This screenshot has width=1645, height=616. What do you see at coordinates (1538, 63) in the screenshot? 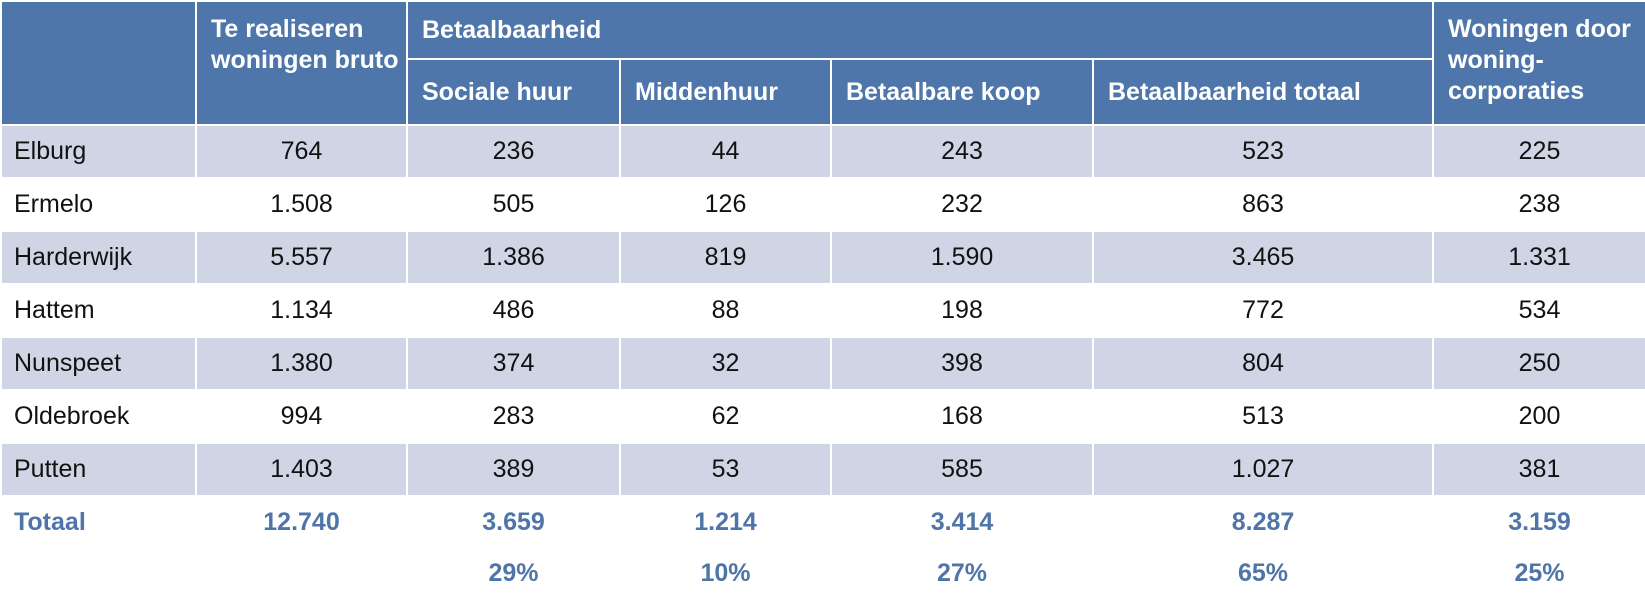
I see `header-corporaties: Woningen door woning-corporaties` at bounding box center [1538, 63].